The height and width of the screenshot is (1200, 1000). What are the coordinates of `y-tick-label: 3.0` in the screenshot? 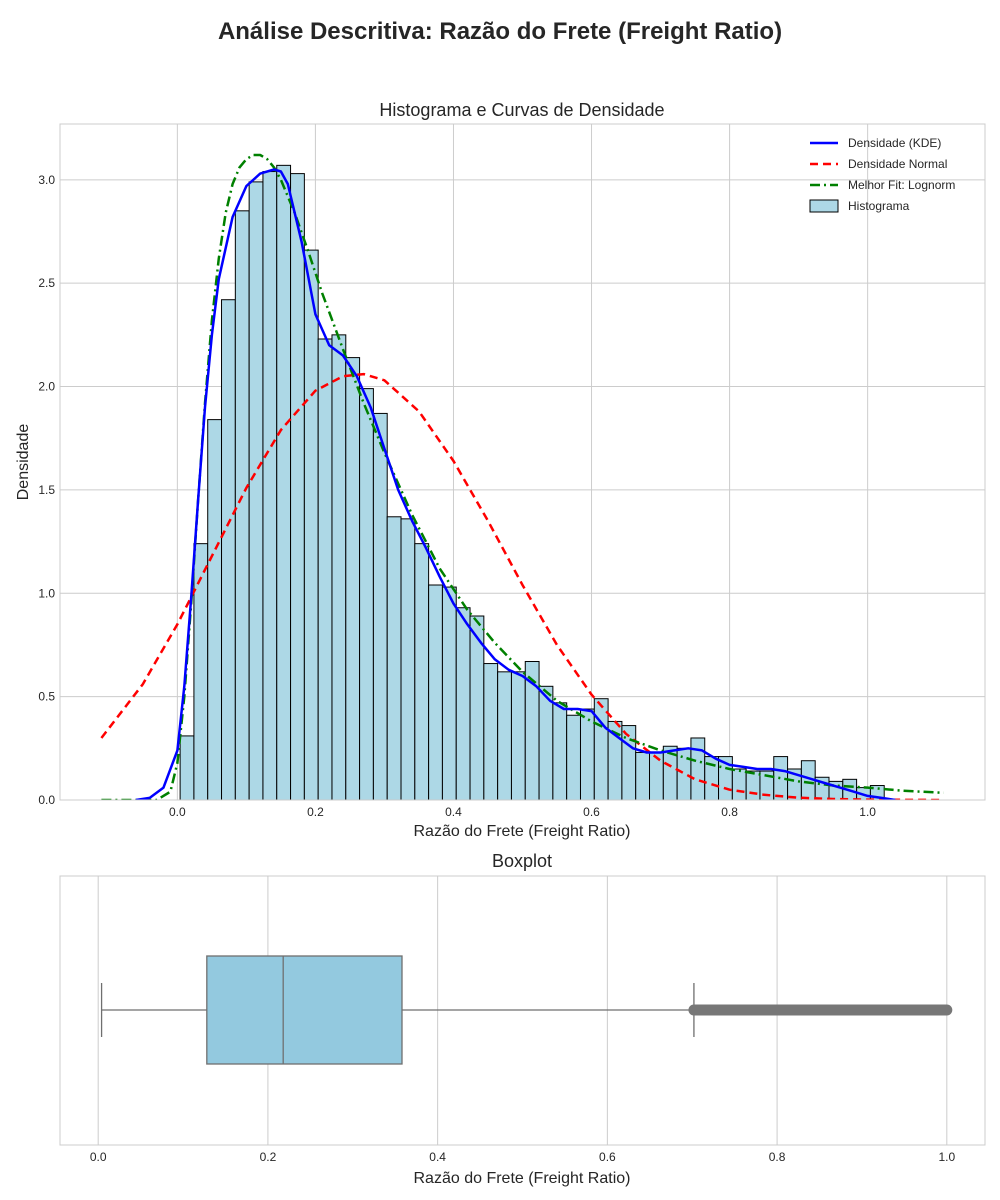 It's located at (46, 180).